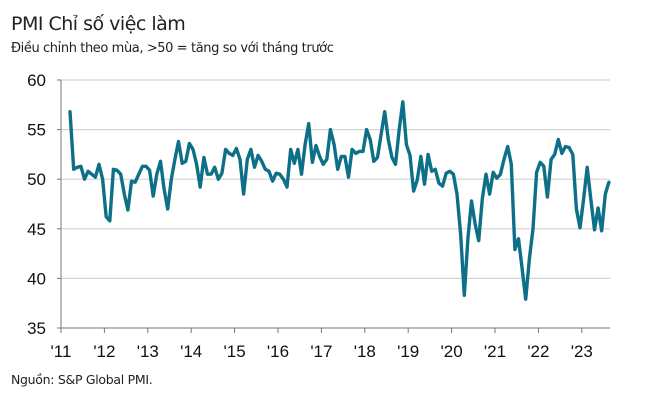 This screenshot has width=655, height=402. What do you see at coordinates (278, 351) in the screenshot?
I see `x-tick-label: '16` at bounding box center [278, 351].